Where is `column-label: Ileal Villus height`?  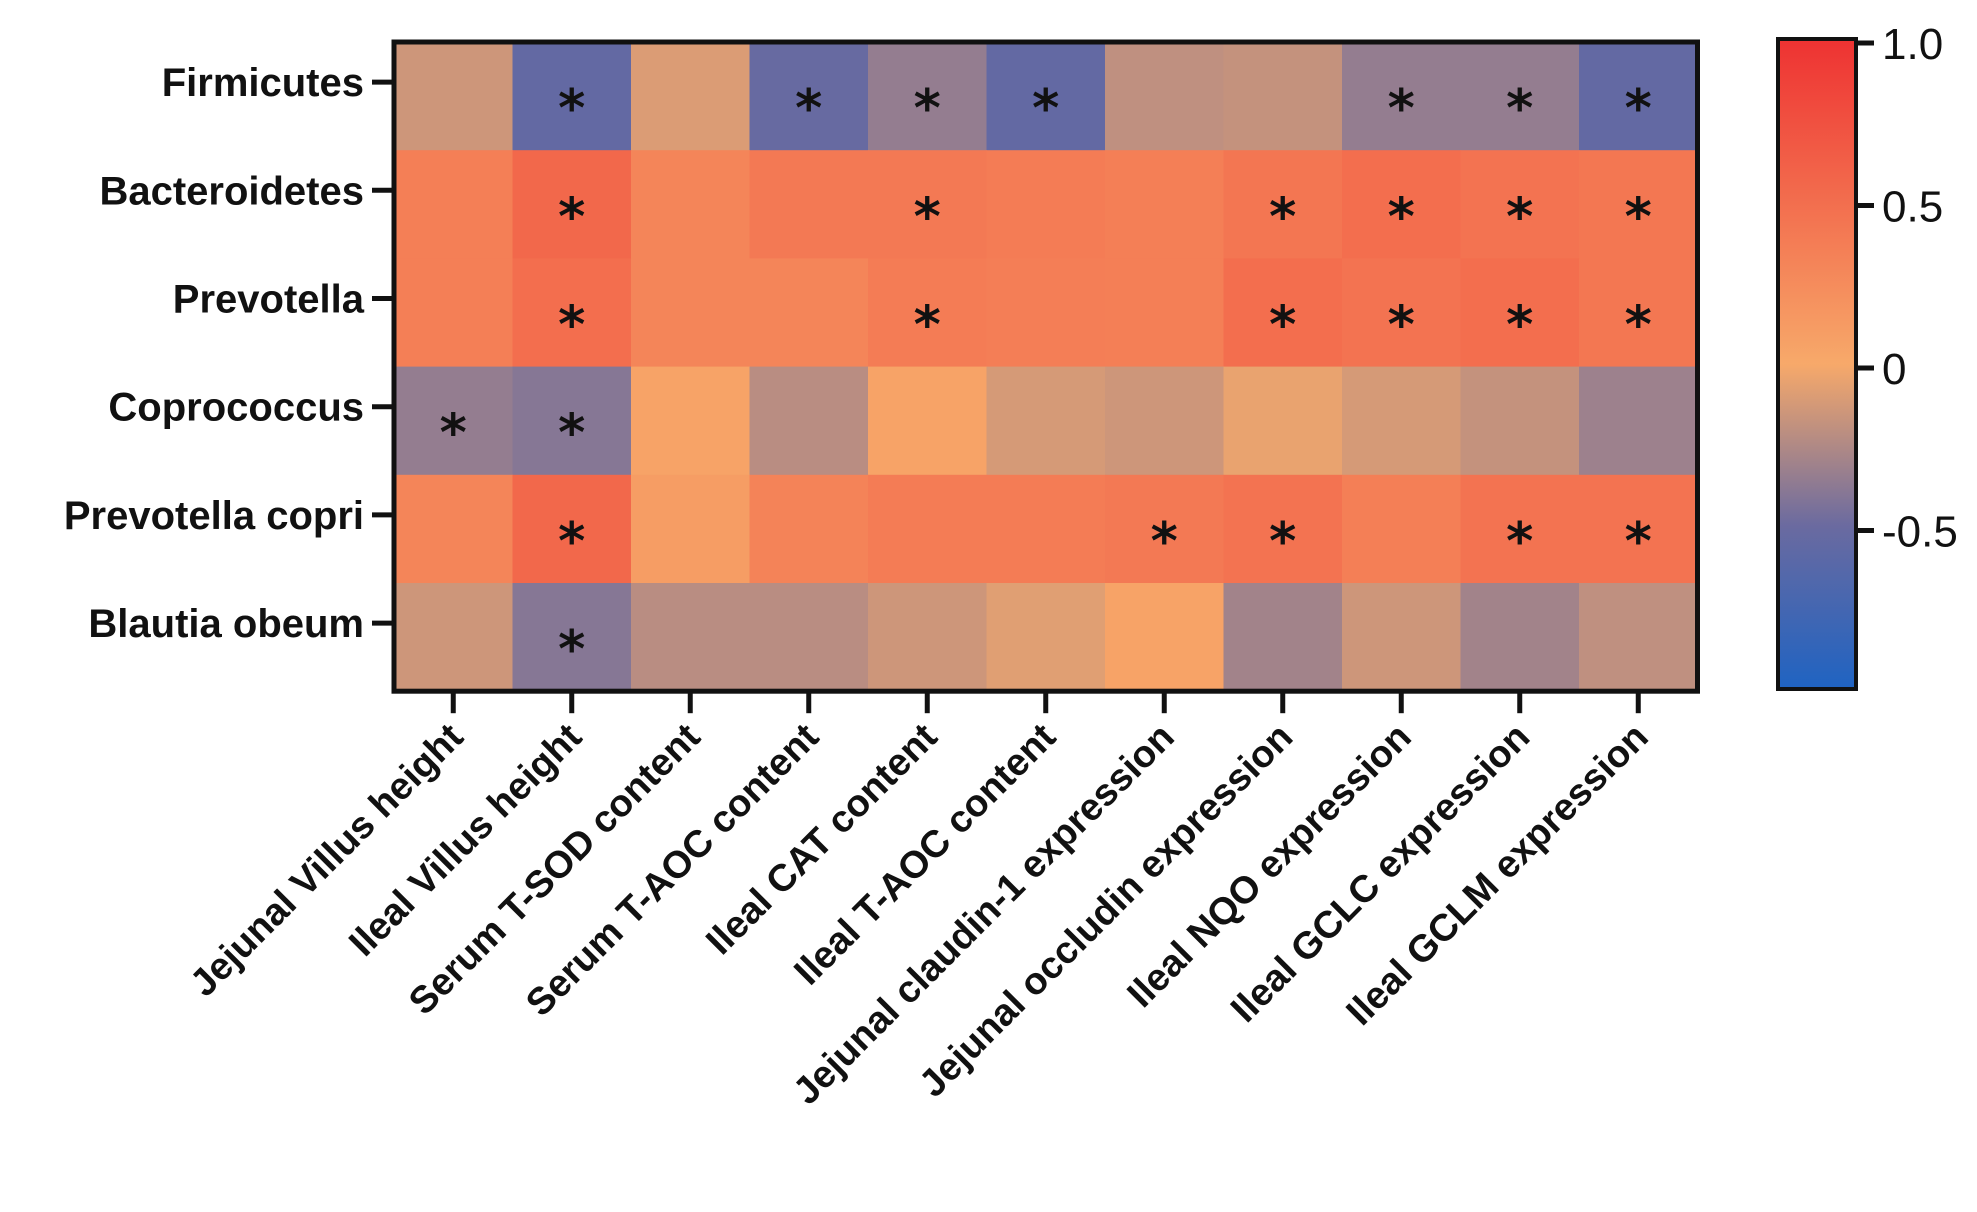
column-label: Ileal Villus height is located at coordinates (465, 840).